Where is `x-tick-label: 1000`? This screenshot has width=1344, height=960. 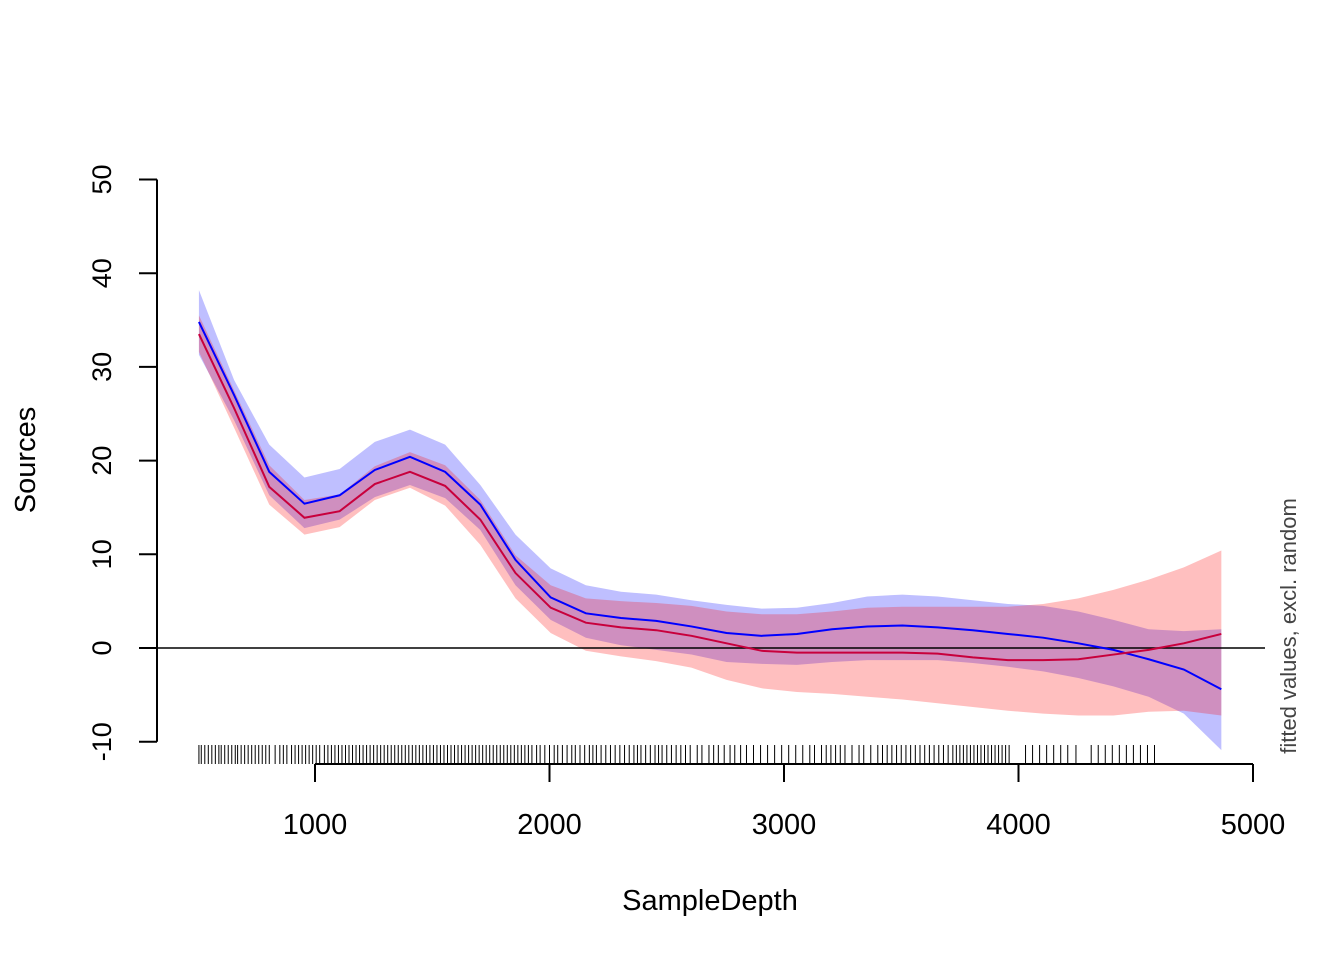 x-tick-label: 1000 is located at coordinates (315, 825).